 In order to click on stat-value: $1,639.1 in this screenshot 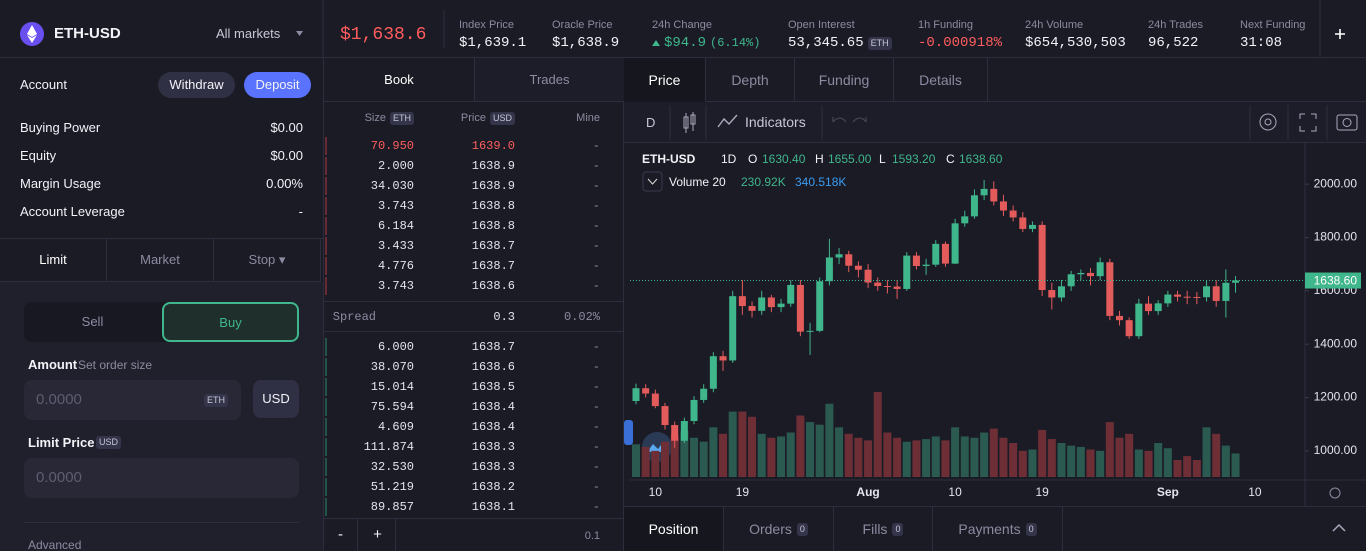, I will do `click(493, 43)`.